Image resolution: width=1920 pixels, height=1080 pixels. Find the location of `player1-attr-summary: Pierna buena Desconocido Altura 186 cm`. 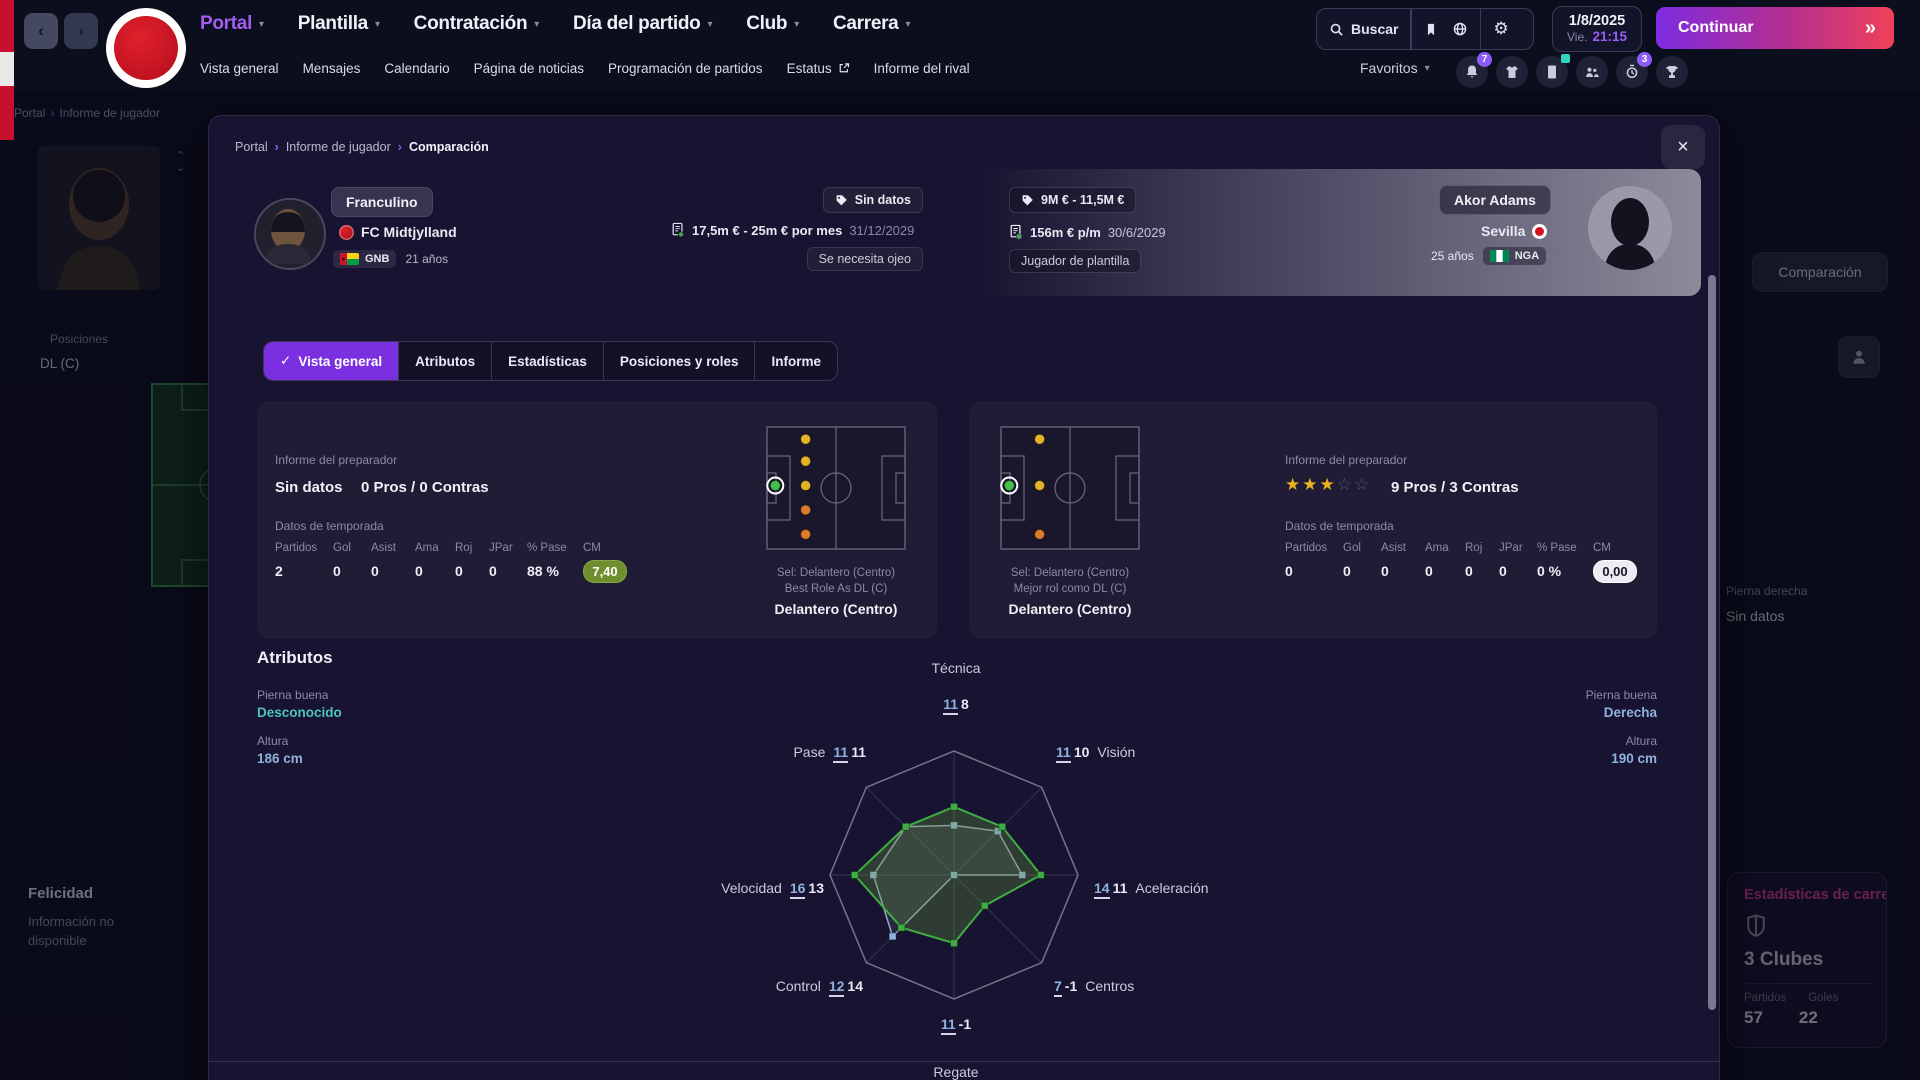

player1-attr-summary: Pierna buena Desconocido Altura 186 cm is located at coordinates (367, 734).